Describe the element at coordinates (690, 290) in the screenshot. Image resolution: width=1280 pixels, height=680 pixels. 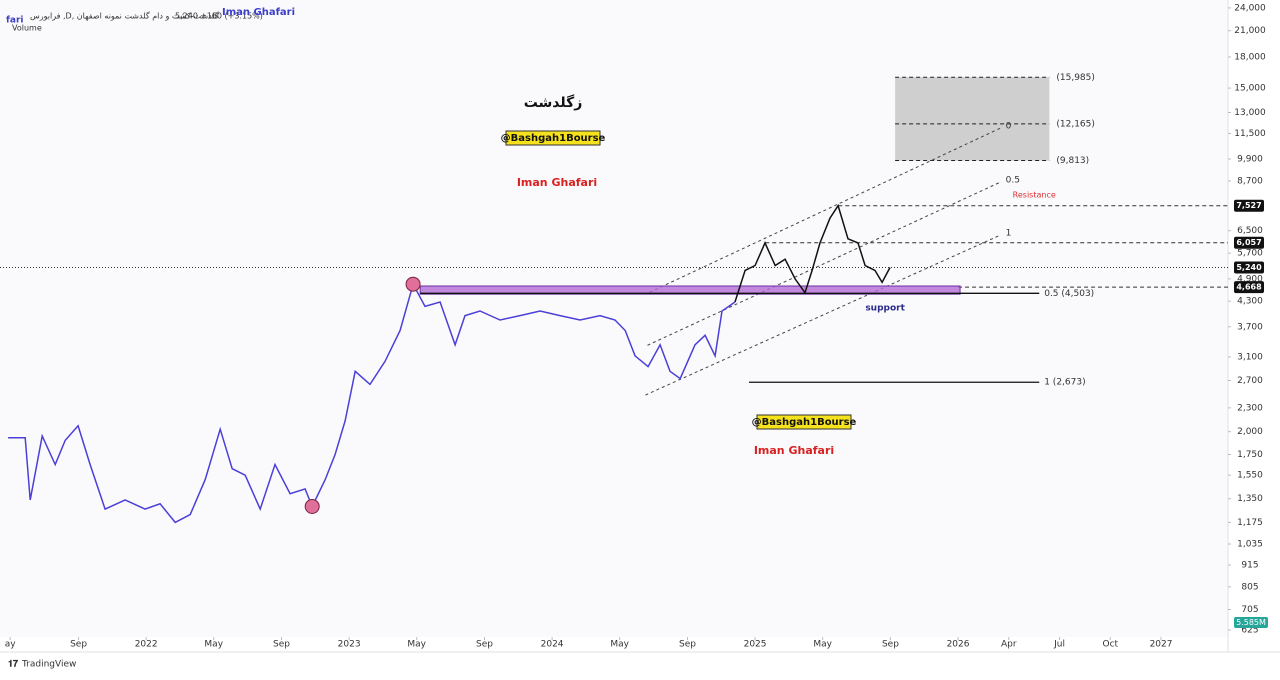
I see `support-zone` at that location.